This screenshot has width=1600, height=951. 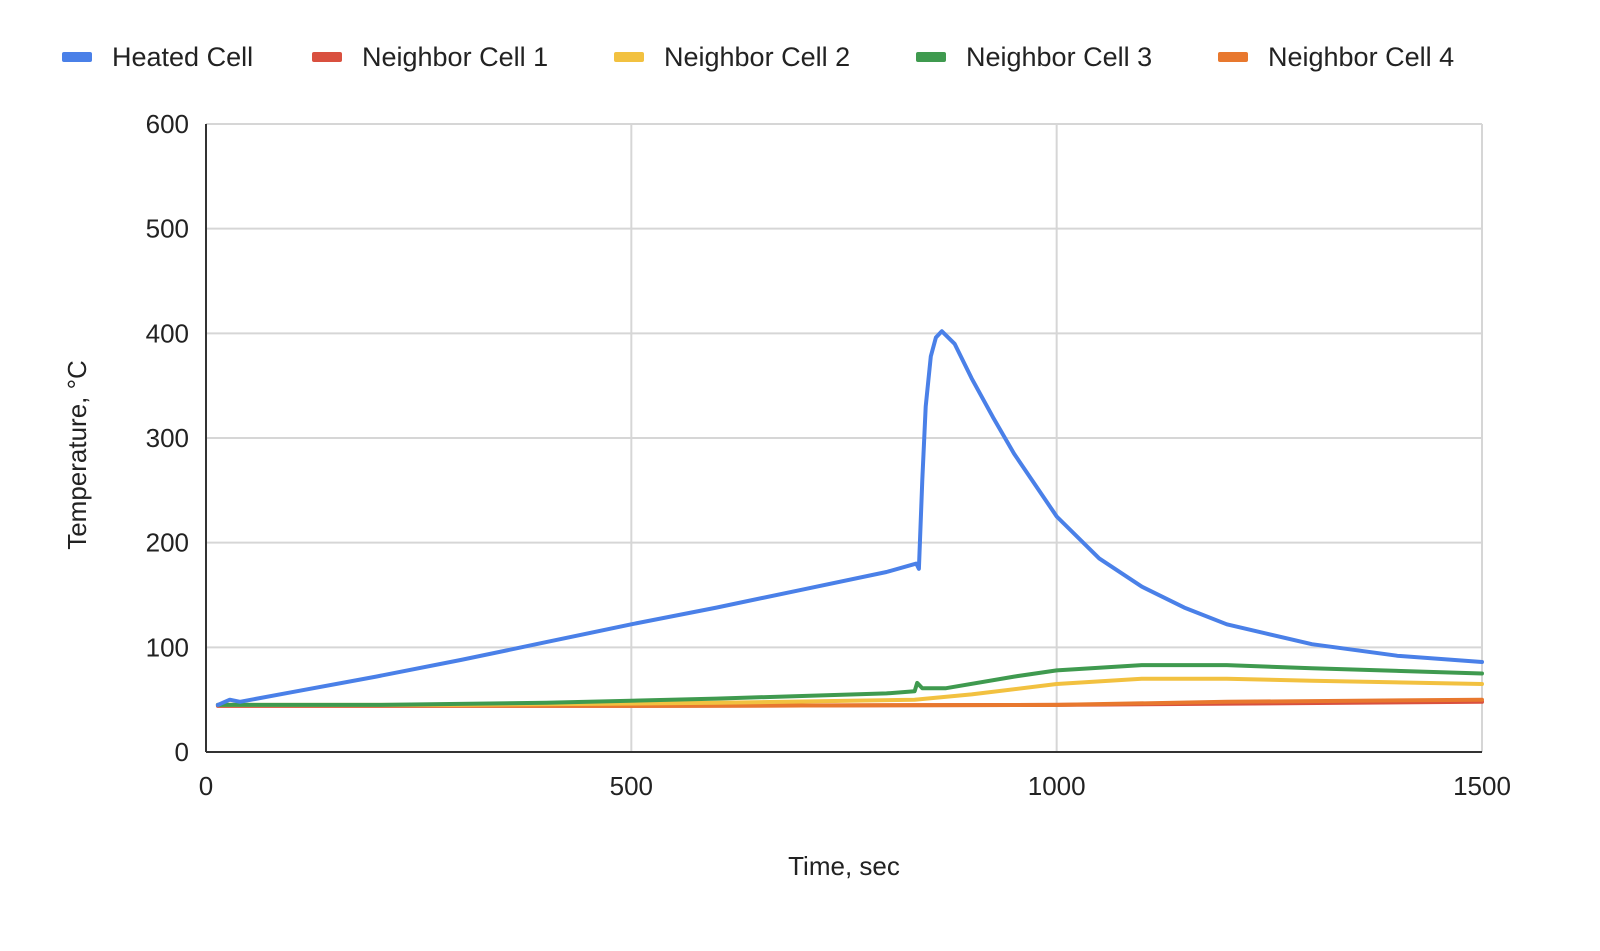 I want to click on legend-item: Neighbor Cell 1, so click(x=430, y=57).